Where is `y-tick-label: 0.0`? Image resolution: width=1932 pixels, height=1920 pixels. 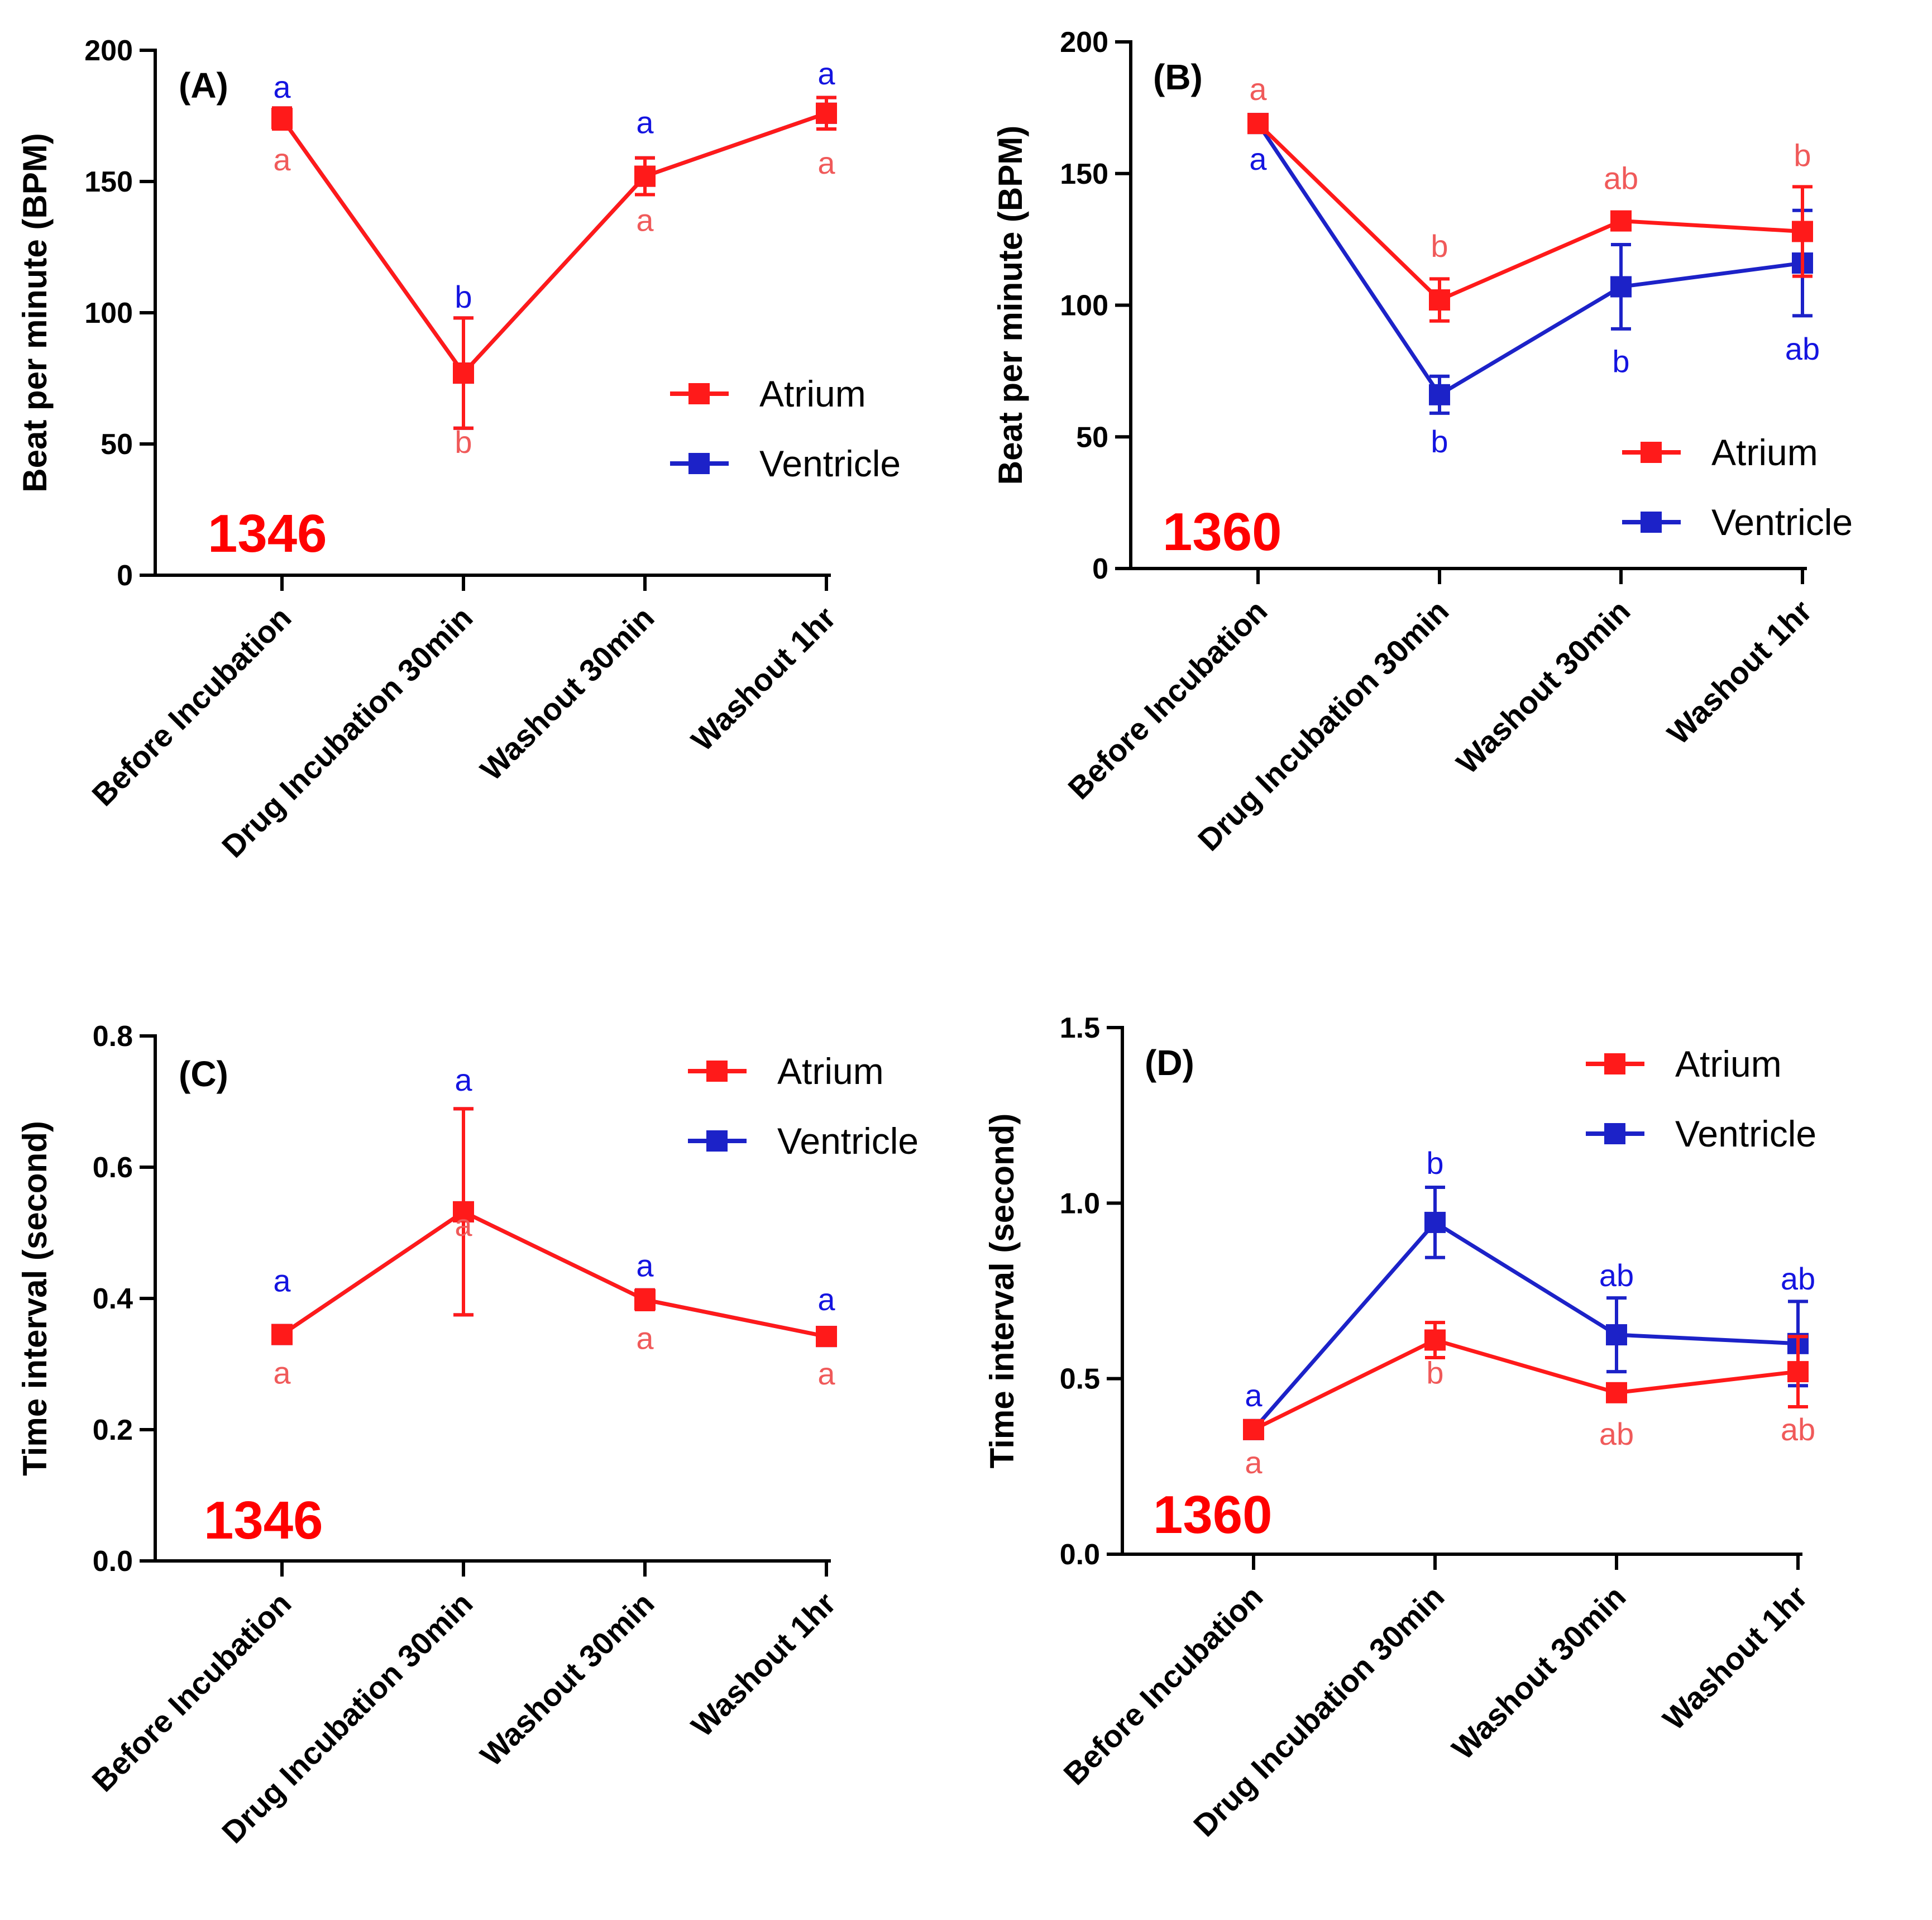
y-tick-label: 0.0 is located at coordinates (113, 1561).